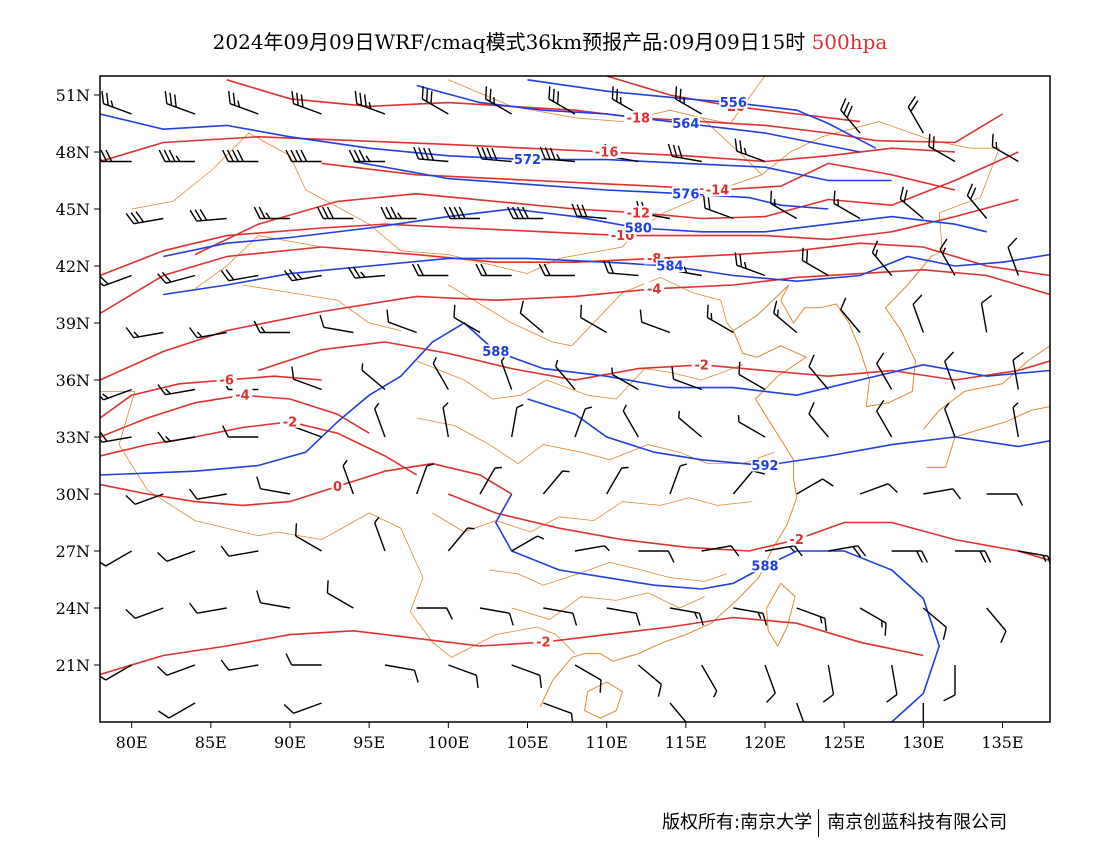 The height and width of the screenshot is (850, 1100). I want to click on temperature-contour-label: -2, so click(796, 540).